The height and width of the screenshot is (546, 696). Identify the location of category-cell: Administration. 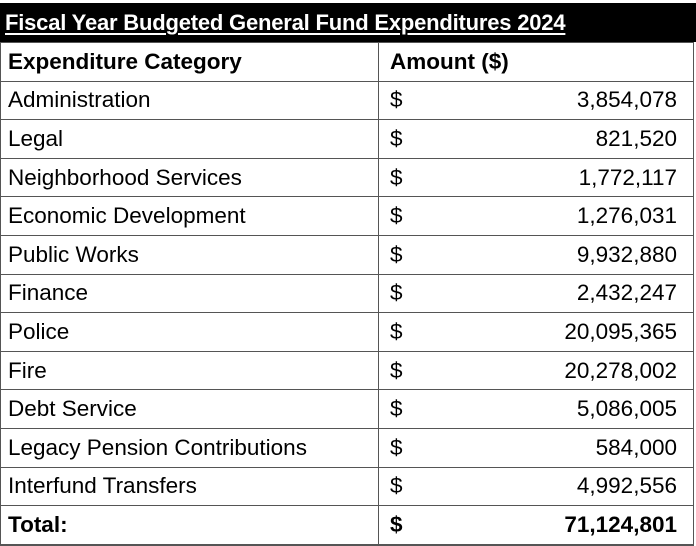
(189, 100).